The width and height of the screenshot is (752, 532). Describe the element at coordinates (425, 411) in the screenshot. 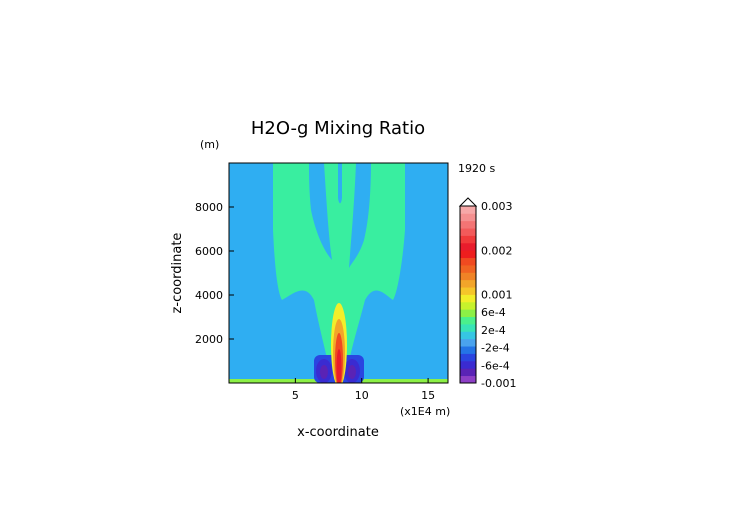

I see `x-unit-label: (x1E4 m)` at that location.